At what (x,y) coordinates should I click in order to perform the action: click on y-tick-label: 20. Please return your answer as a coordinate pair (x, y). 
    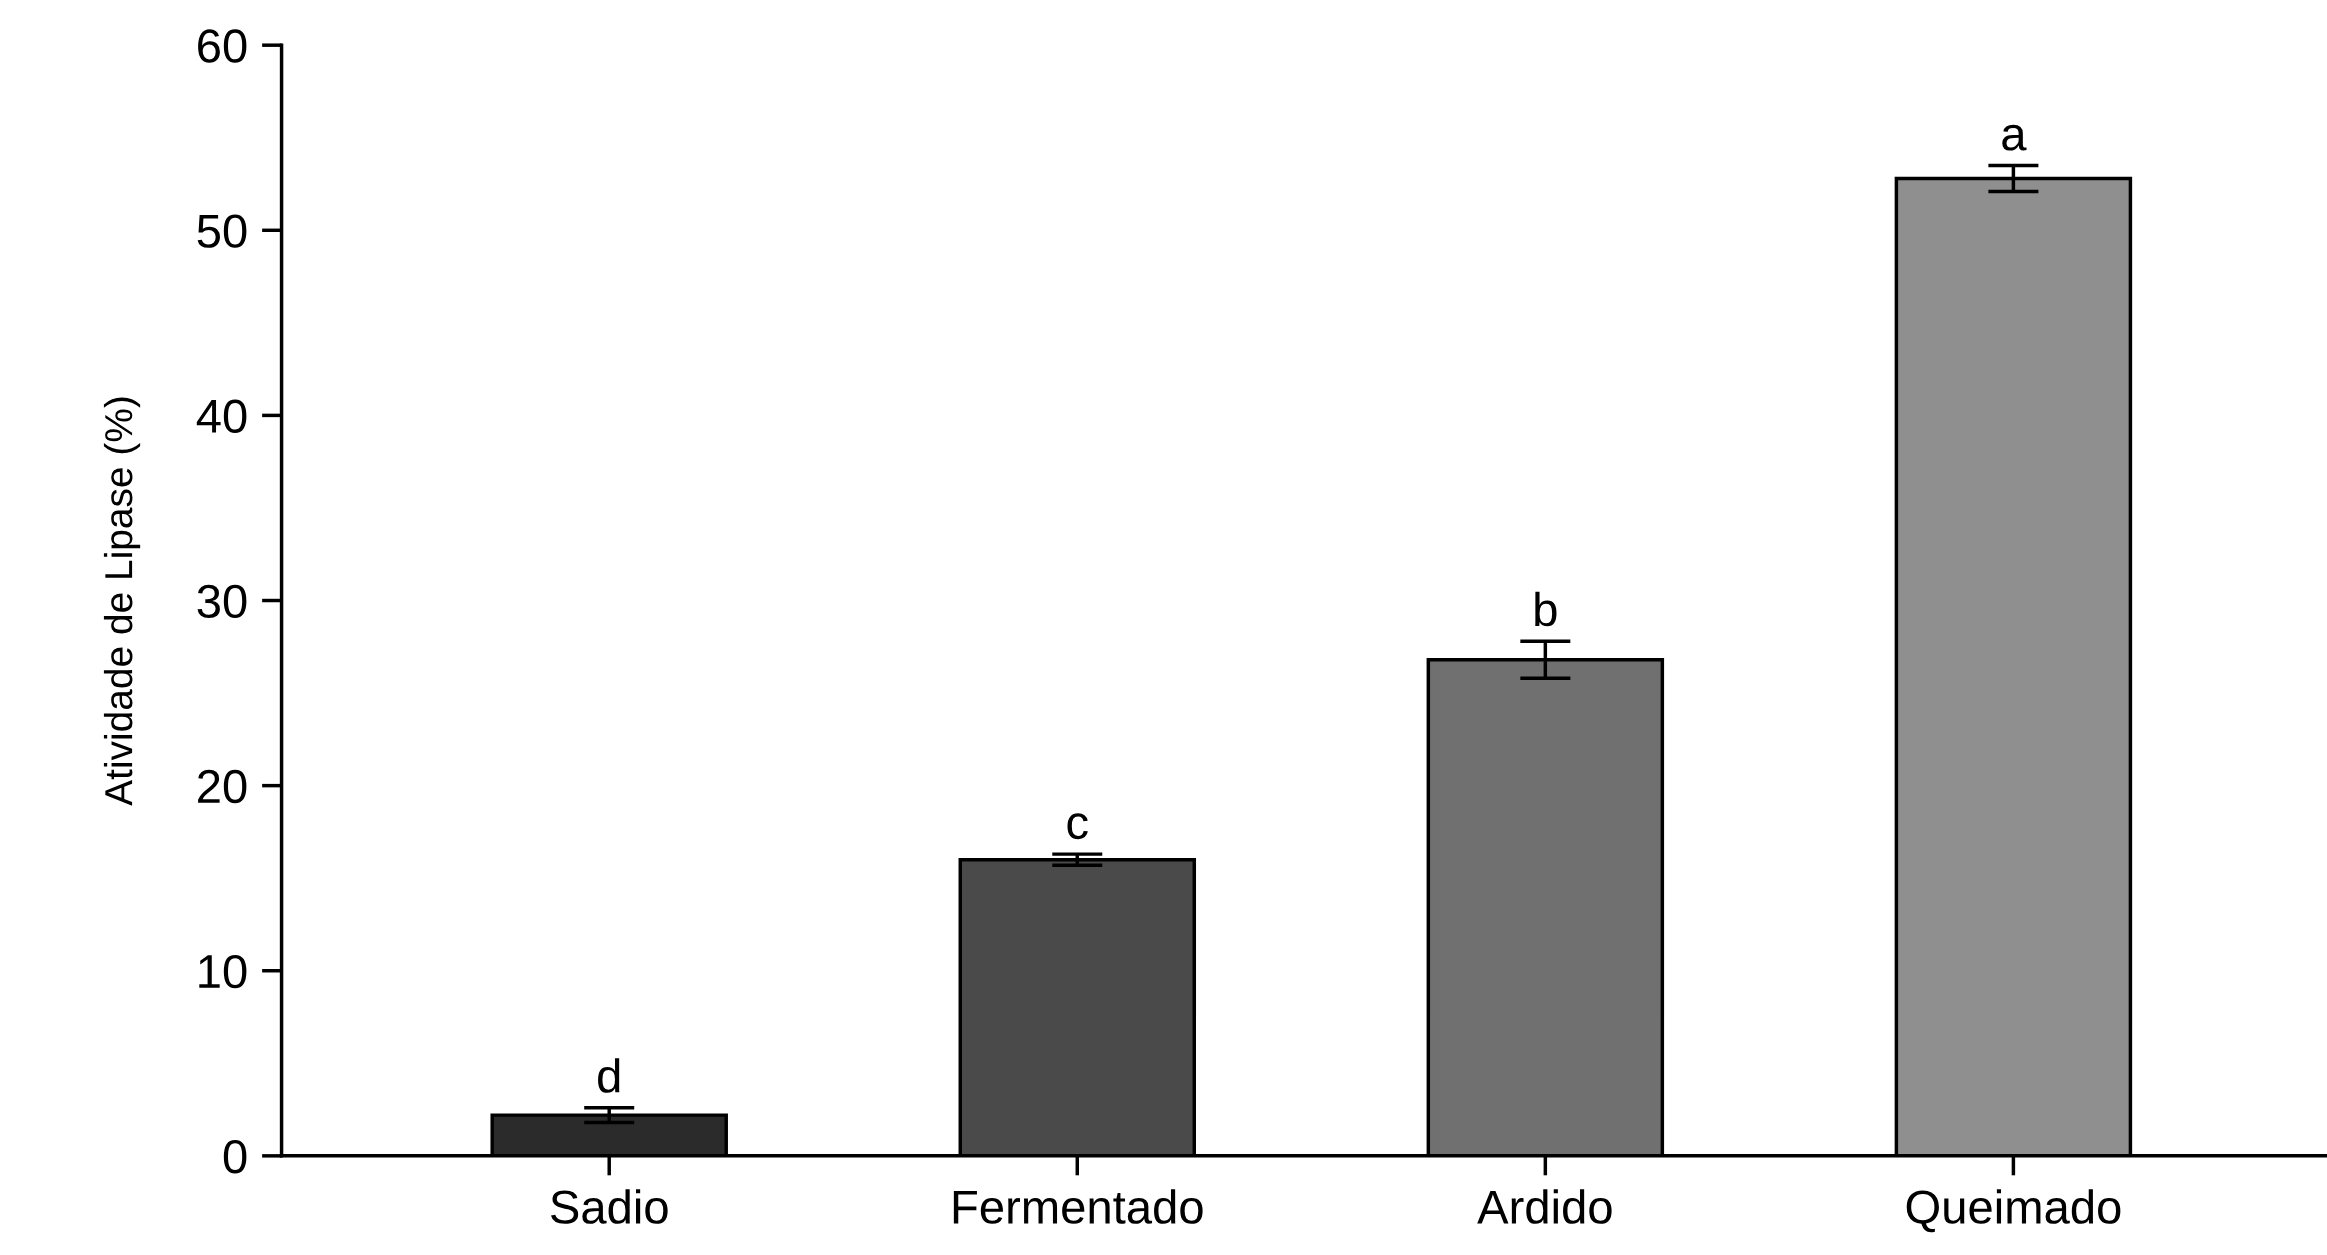
    Looking at the image, I should click on (222, 786).